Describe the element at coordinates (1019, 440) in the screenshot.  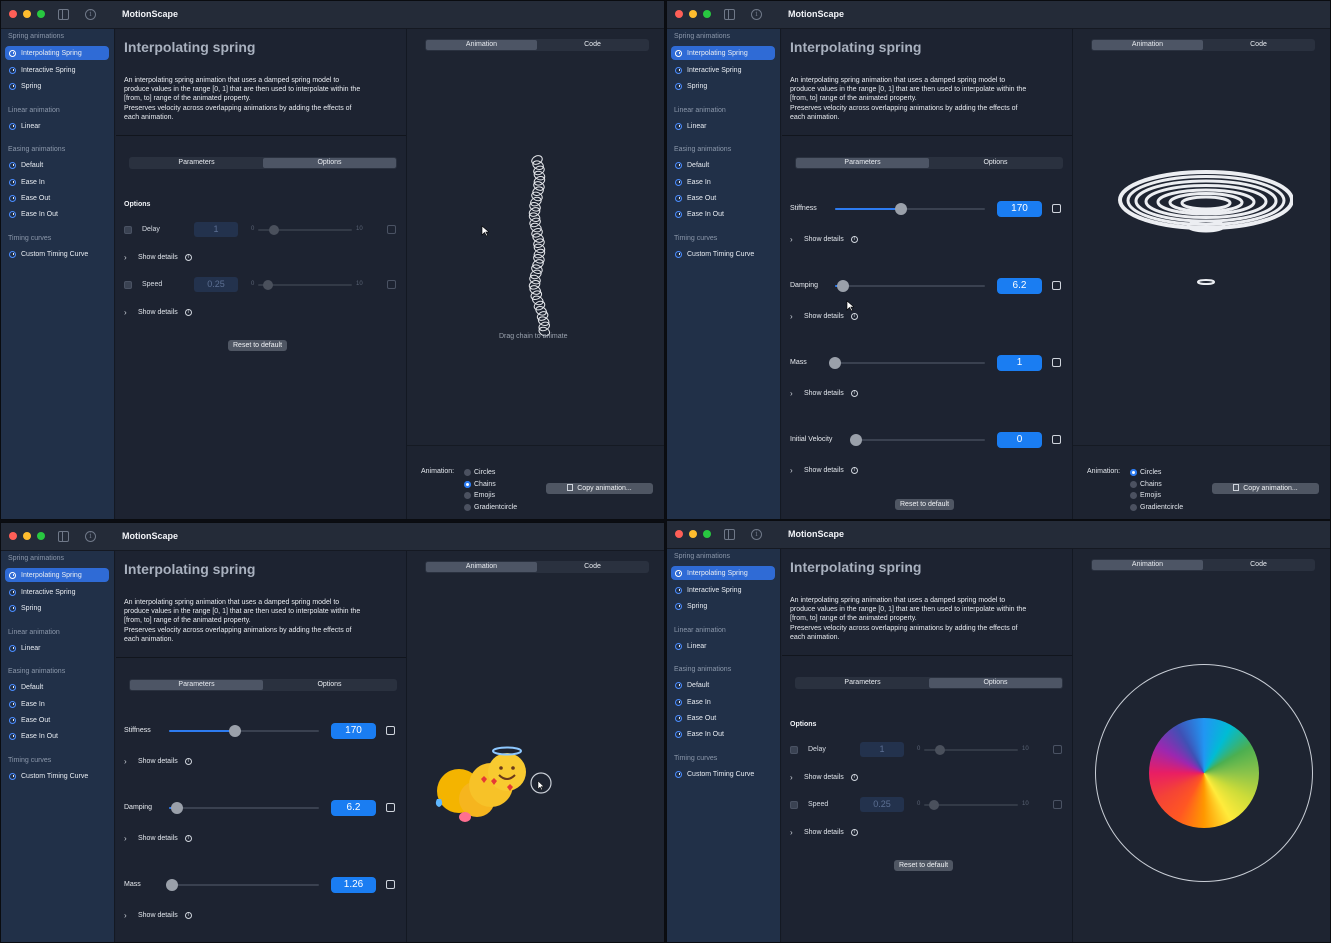
I see `initial-velocity-value-field: 0` at that location.